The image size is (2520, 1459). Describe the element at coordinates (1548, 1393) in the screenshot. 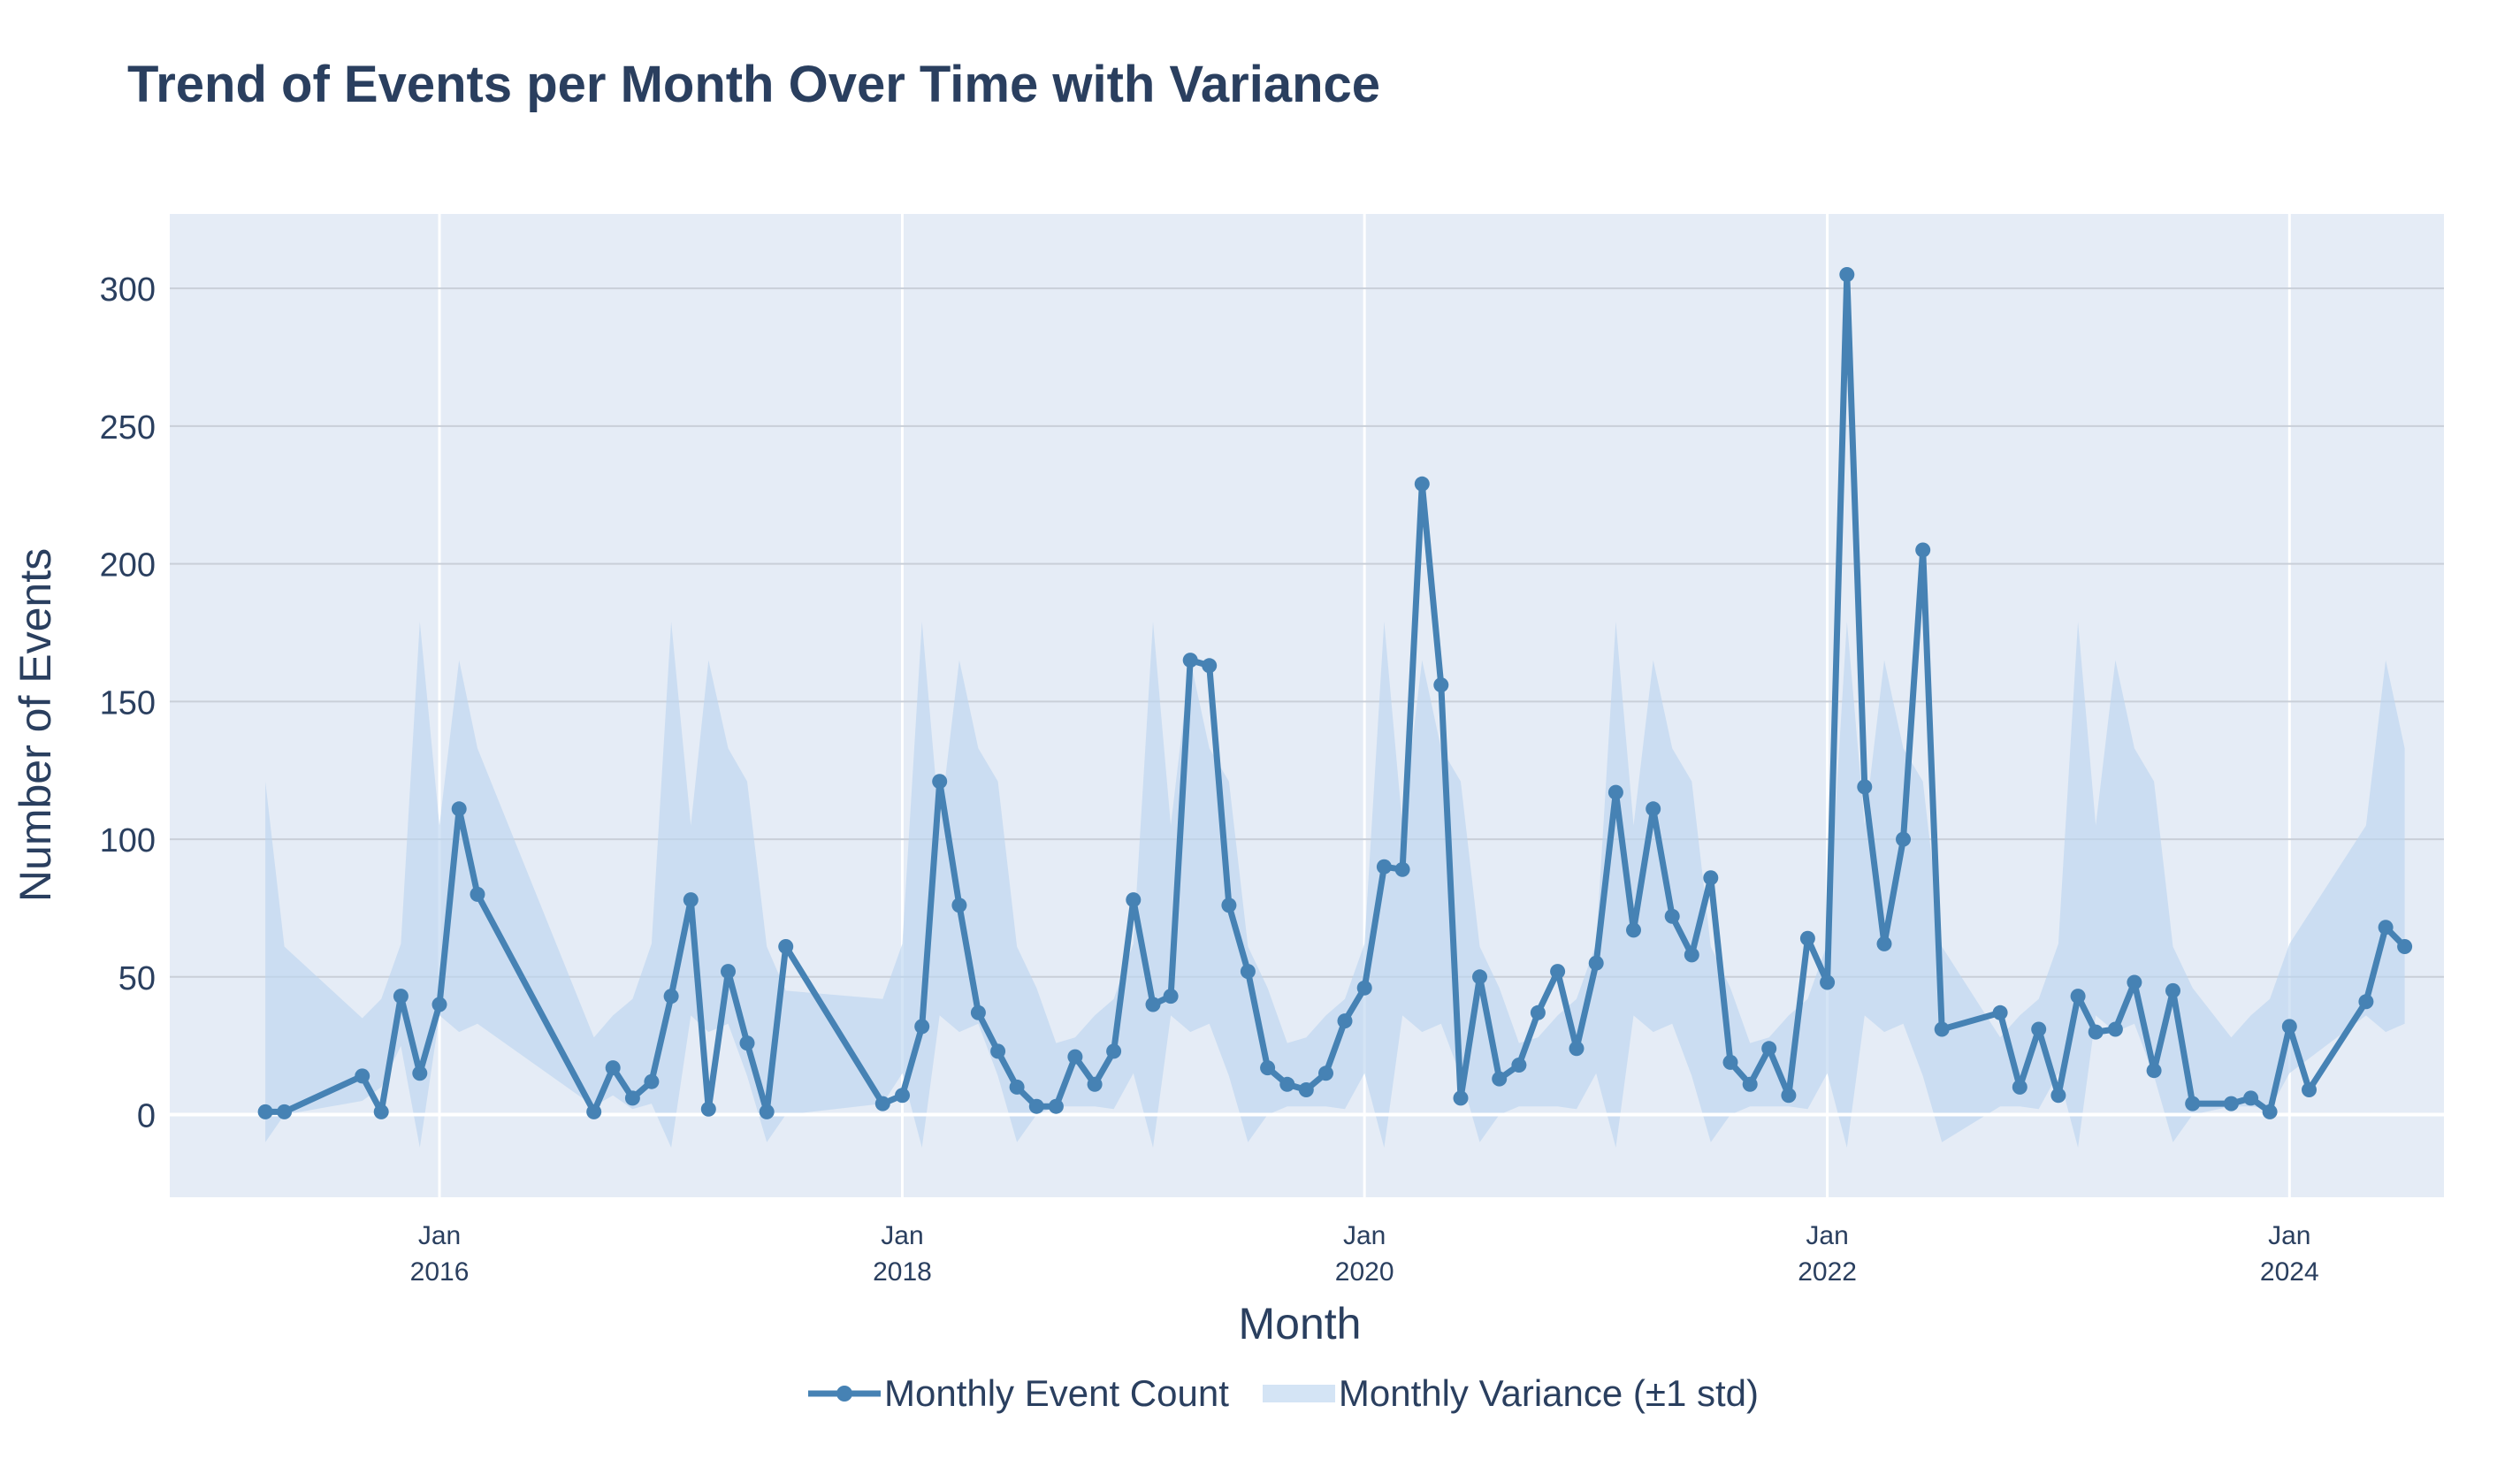

I see `legend-label-variance: Monthly Variance (±1 std)` at that location.